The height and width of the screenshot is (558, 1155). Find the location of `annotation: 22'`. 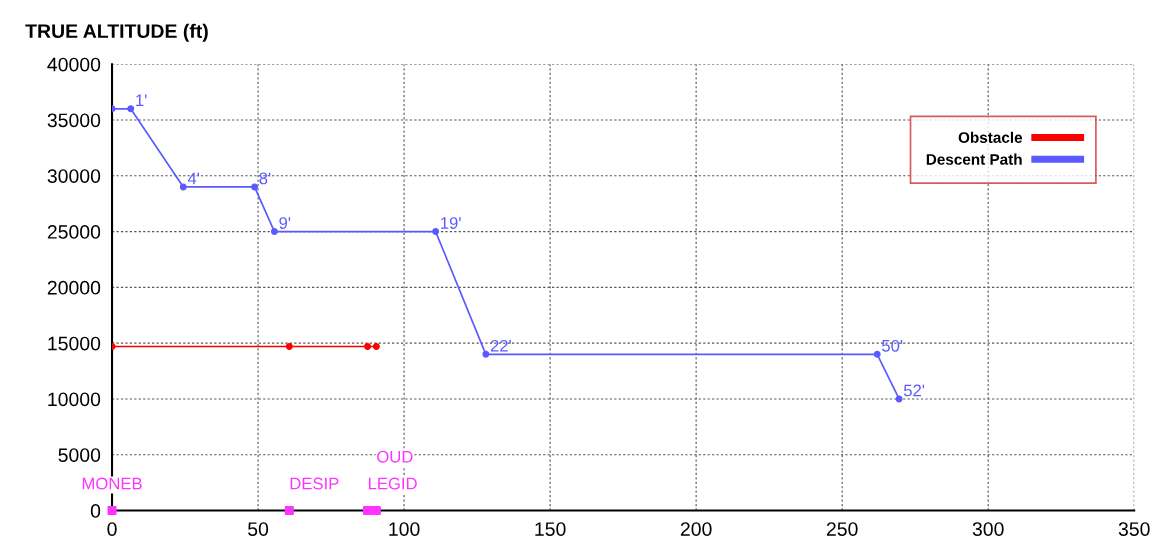

annotation: 22' is located at coordinates (500, 345).